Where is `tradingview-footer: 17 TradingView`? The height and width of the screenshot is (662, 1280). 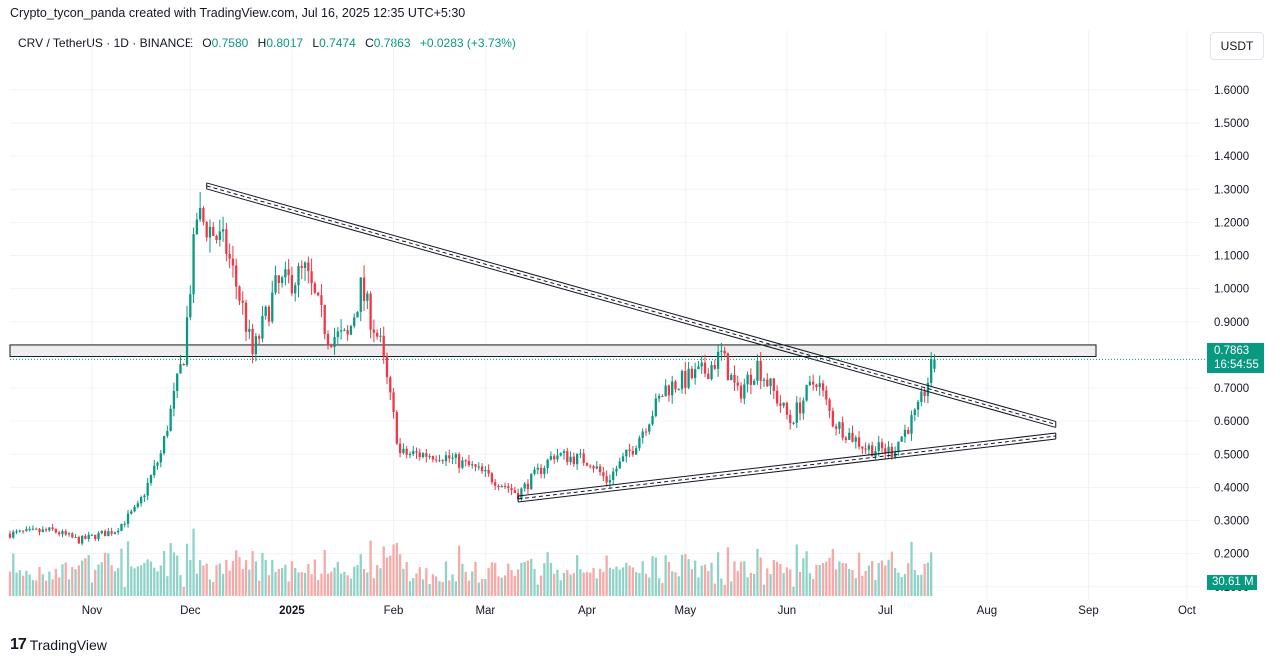 tradingview-footer: 17 TradingView is located at coordinates (58, 645).